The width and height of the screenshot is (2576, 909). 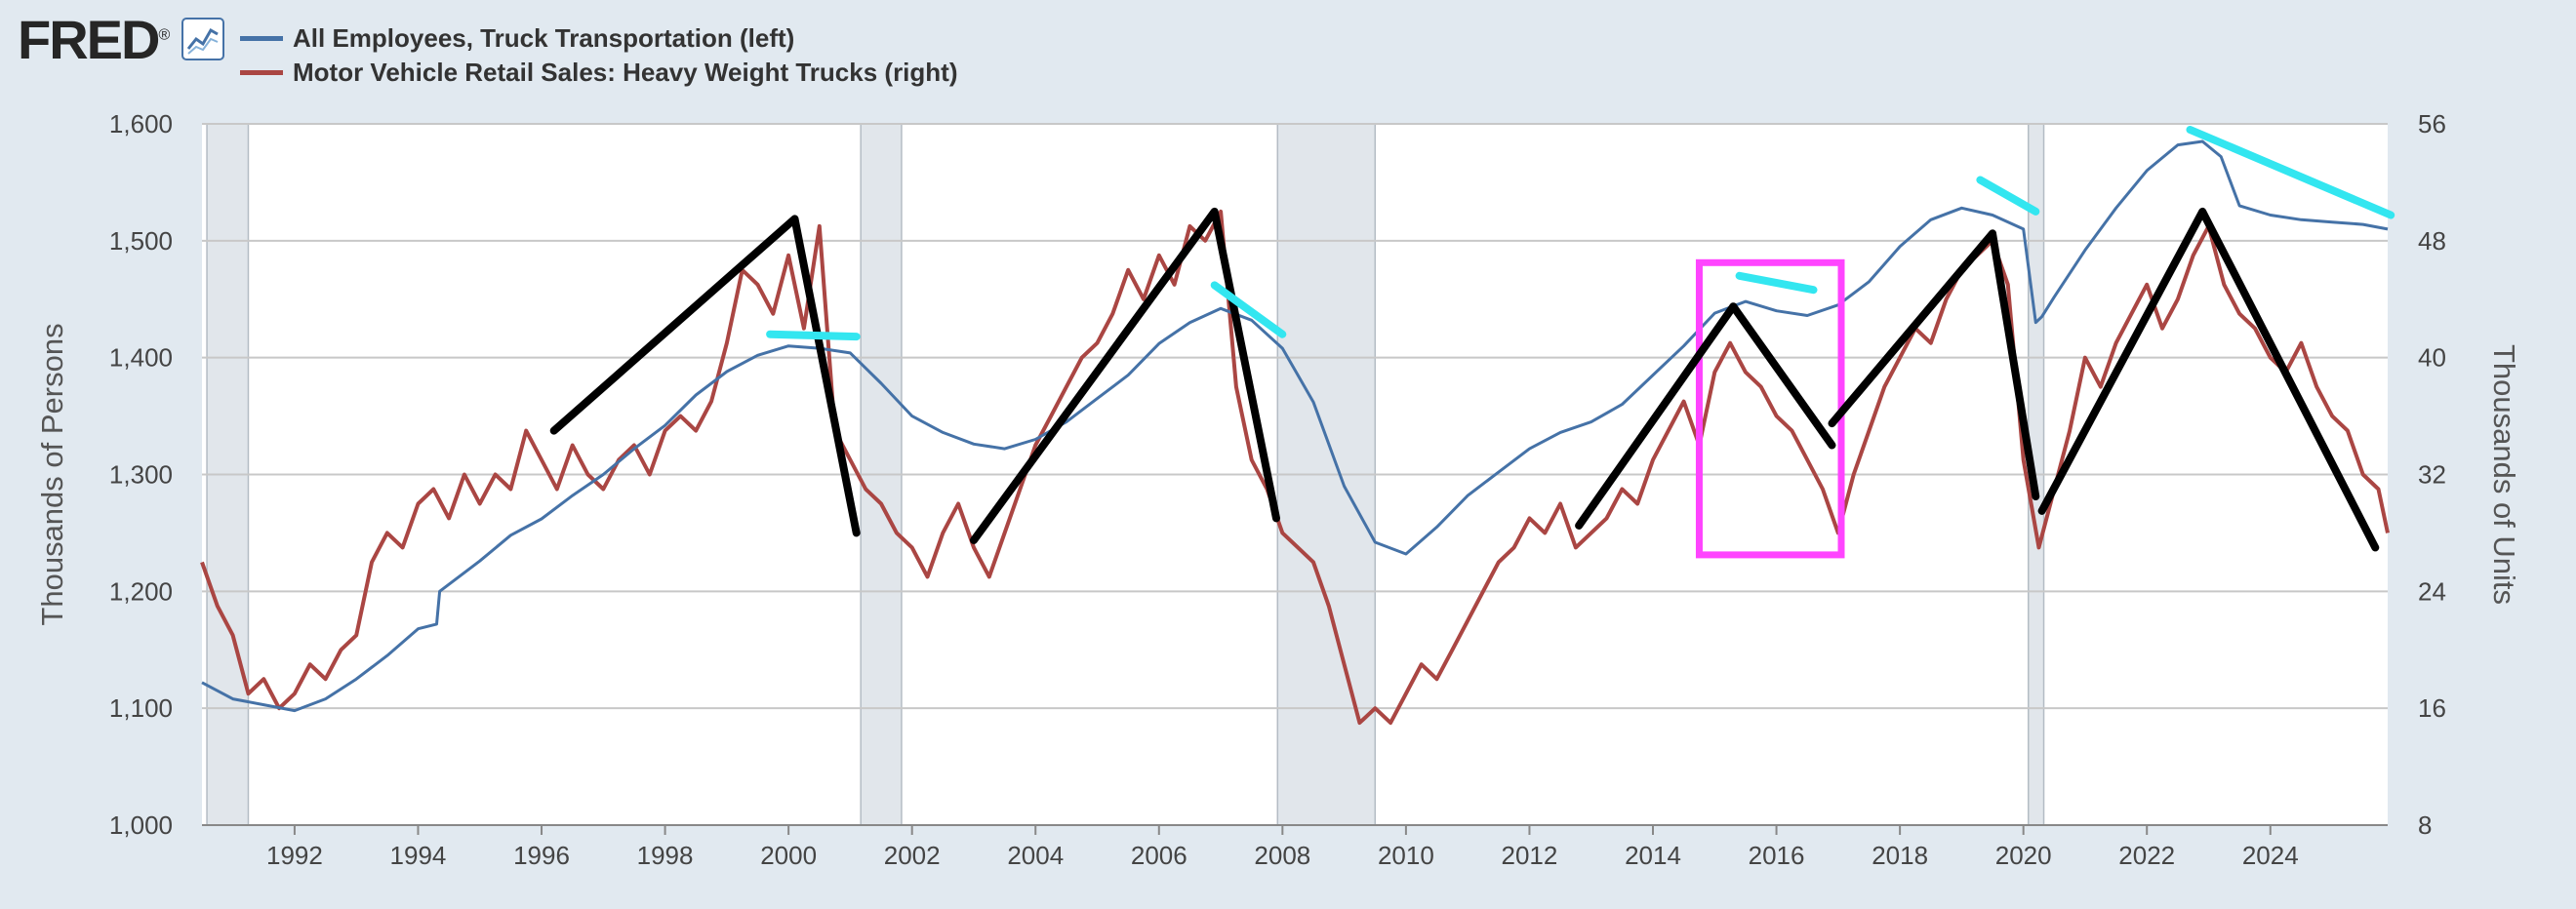 I want to click on x-tick-label: 2004, so click(x=1035, y=855).